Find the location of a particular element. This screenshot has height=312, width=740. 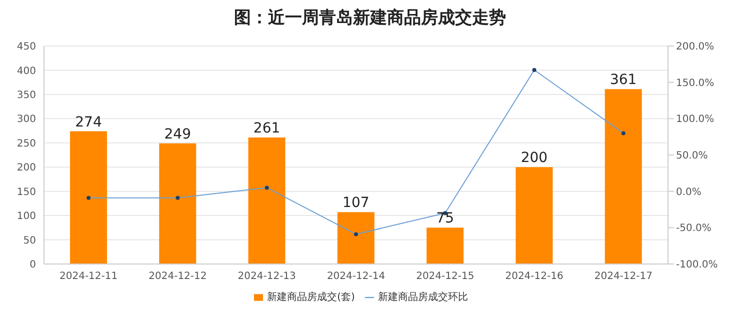

x-tick-label: 2024-12-14 is located at coordinates (356, 276).